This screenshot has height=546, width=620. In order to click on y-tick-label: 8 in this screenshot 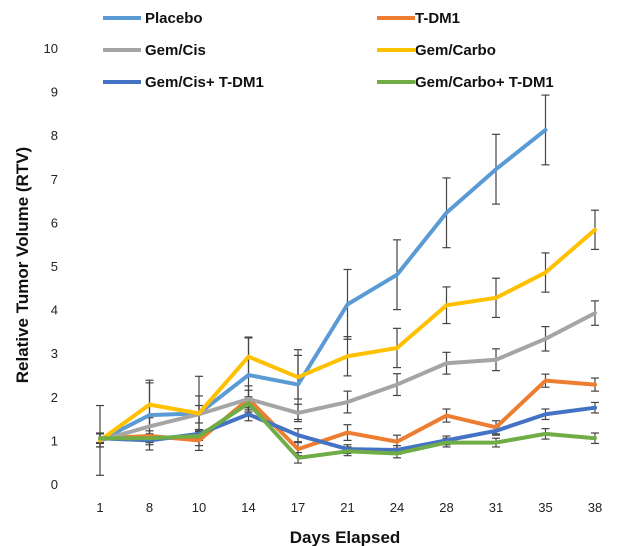, I will do `click(54, 135)`.